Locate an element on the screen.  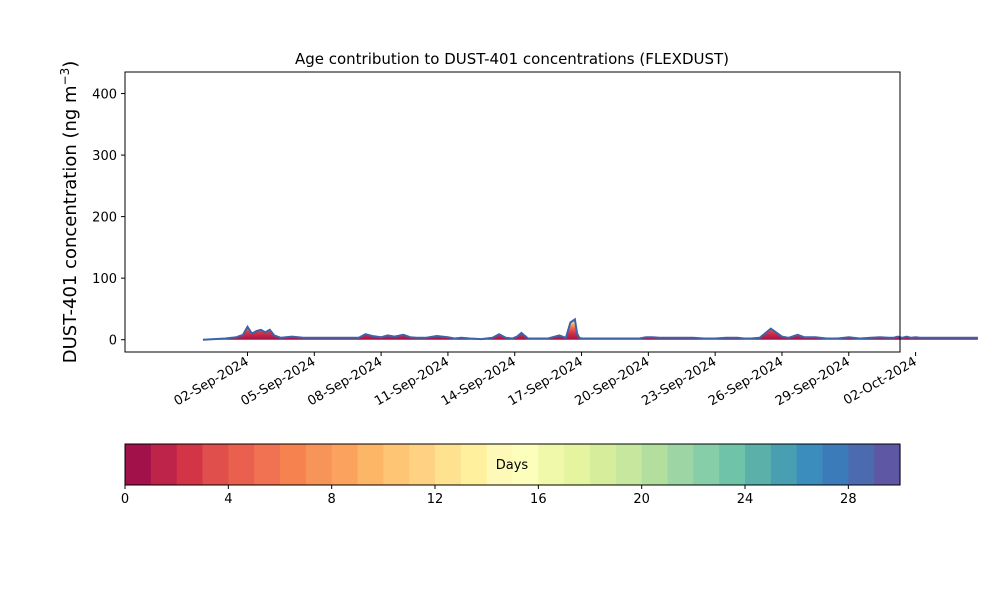
x-tick-label: 26-Sep-2024 is located at coordinates (746, 381).